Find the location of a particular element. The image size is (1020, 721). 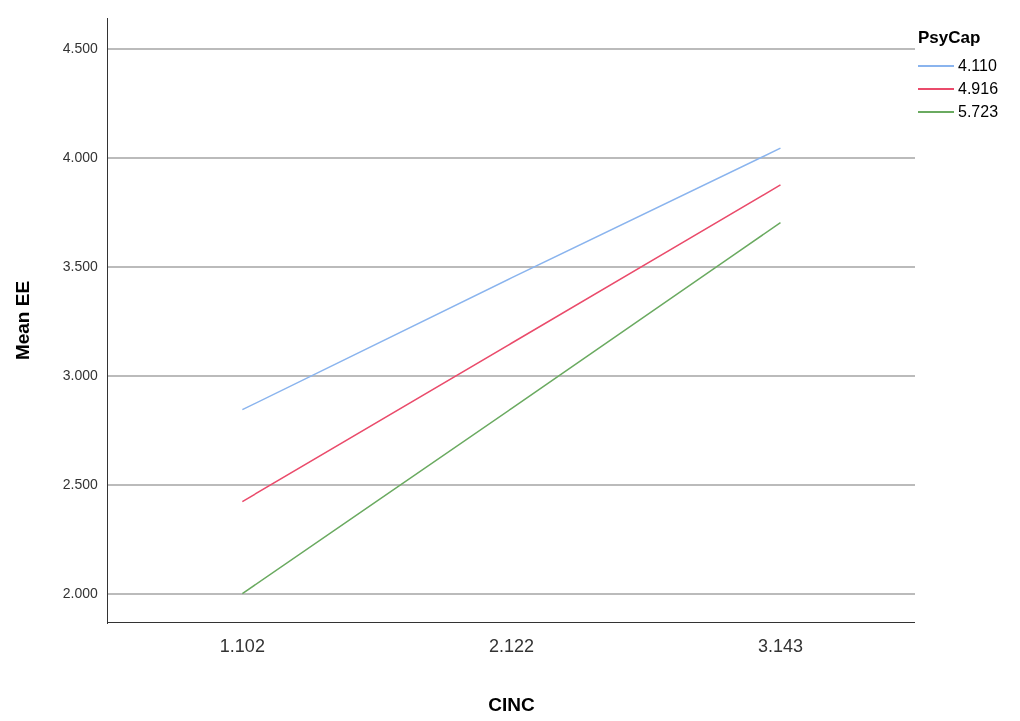

x-tick-label: 3.143 is located at coordinates (780, 646).